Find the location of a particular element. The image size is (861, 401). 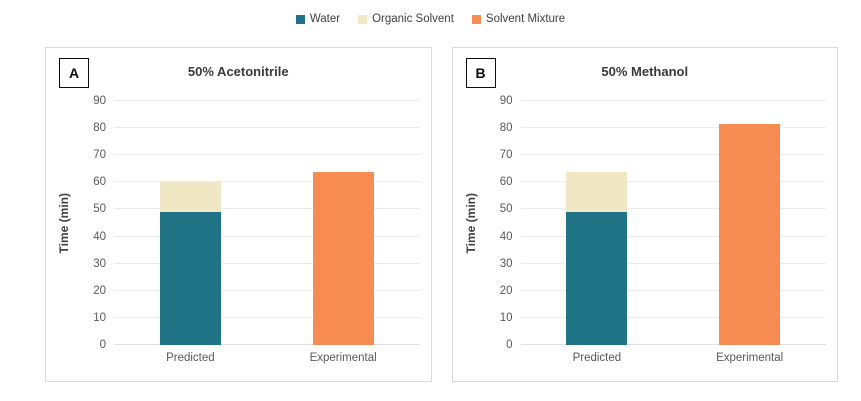

legend-label: Organic Solvent is located at coordinates (413, 19).